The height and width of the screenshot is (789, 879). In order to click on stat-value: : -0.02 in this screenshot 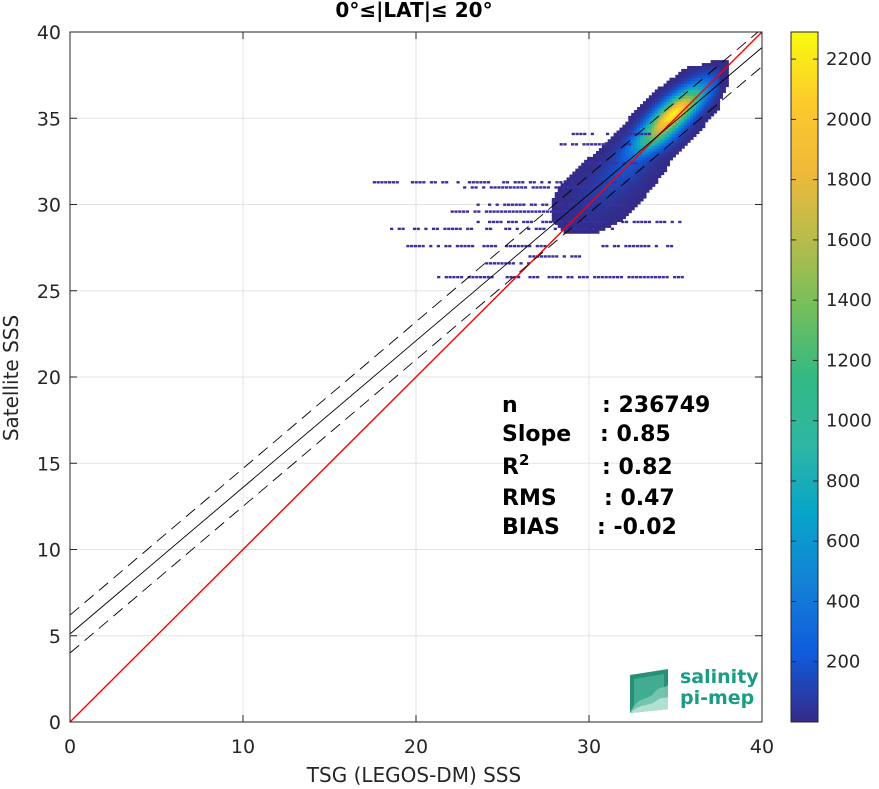, I will do `click(637, 527)`.